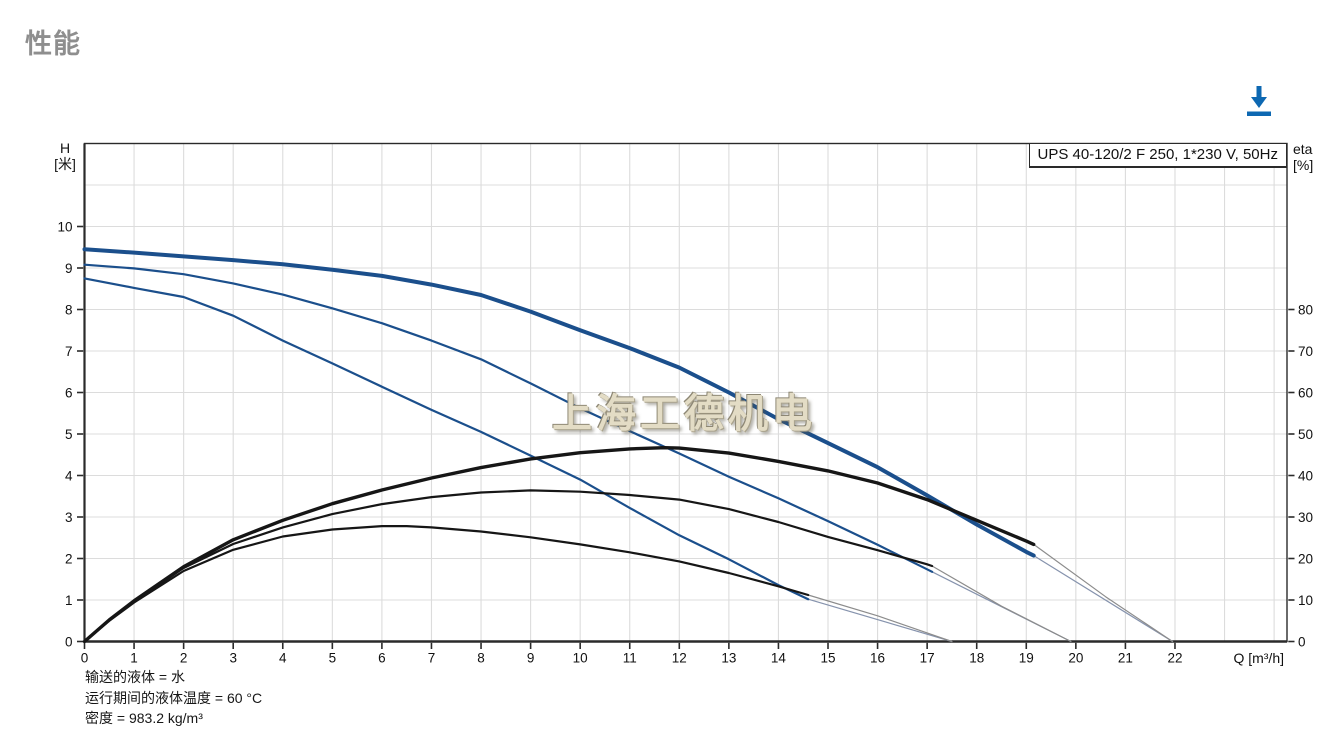 Image resolution: width=1334 pixels, height=737 pixels. I want to click on x-tick-label: 6, so click(382, 658).